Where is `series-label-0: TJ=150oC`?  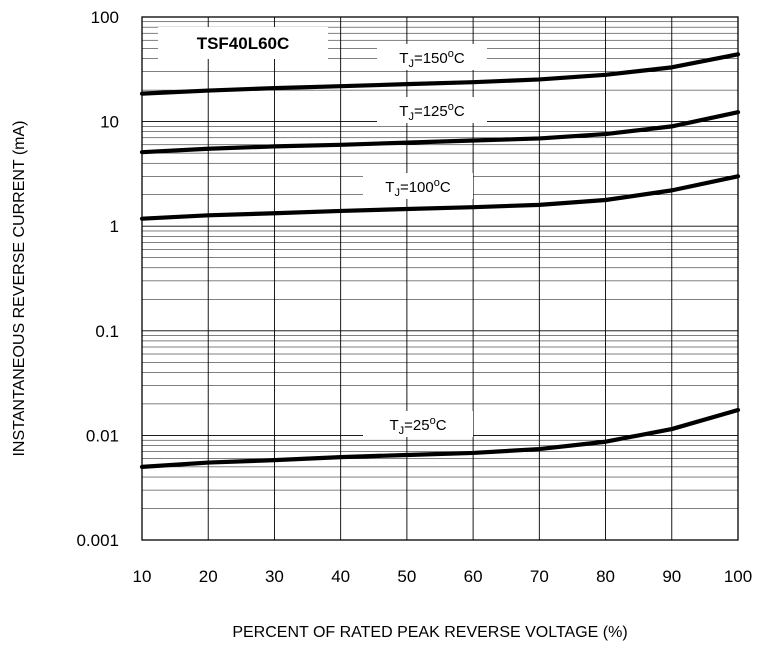
series-label-0: TJ=150oC is located at coordinates (432, 59).